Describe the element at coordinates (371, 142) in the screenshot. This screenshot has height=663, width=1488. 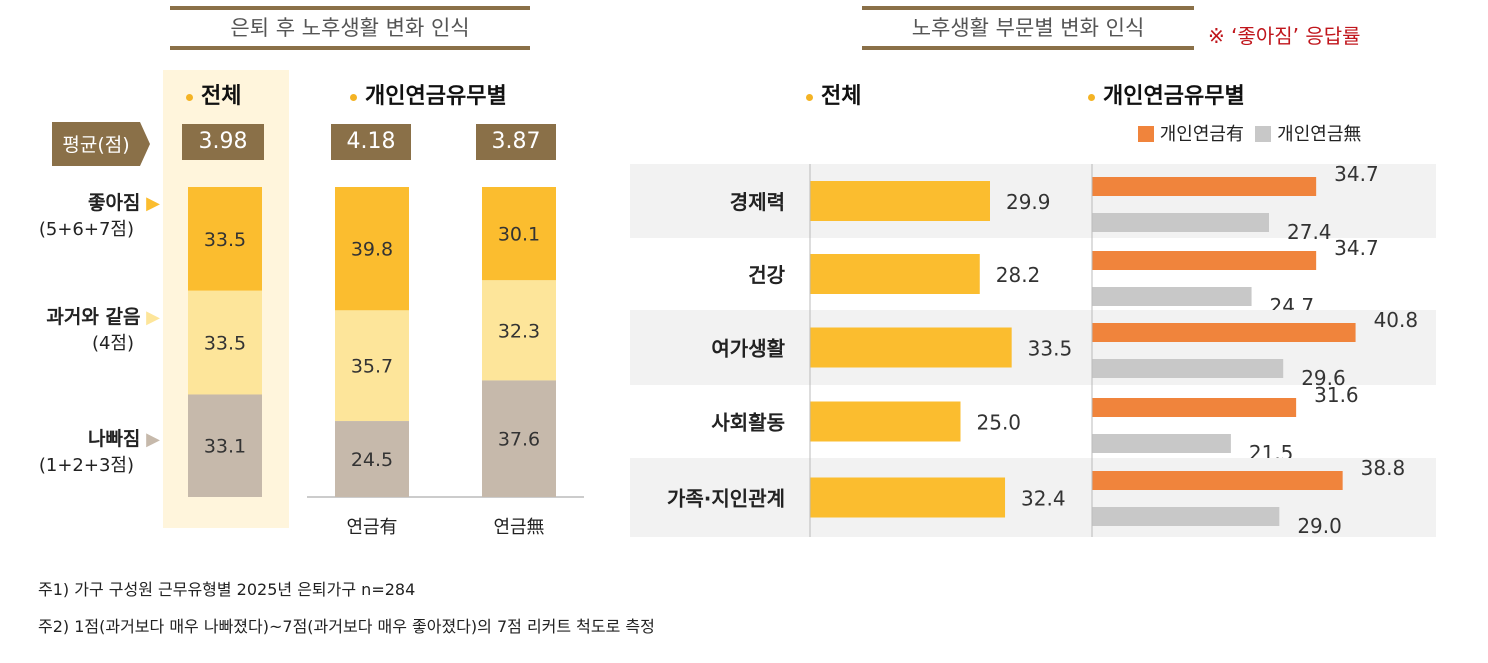
I see `avg-pension-yes: 4.18` at that location.